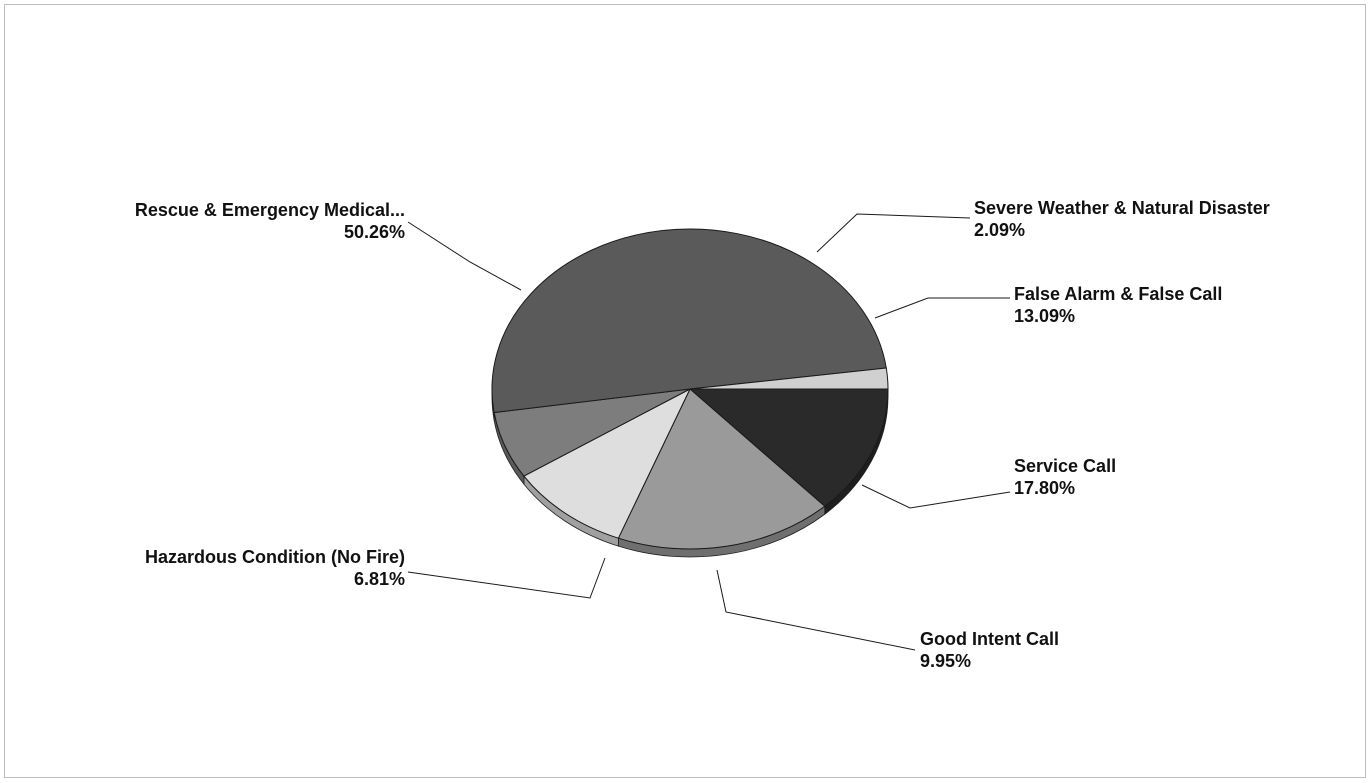 This screenshot has height=783, width=1371. I want to click on slice-percent-label: 6.81%, so click(379, 579).